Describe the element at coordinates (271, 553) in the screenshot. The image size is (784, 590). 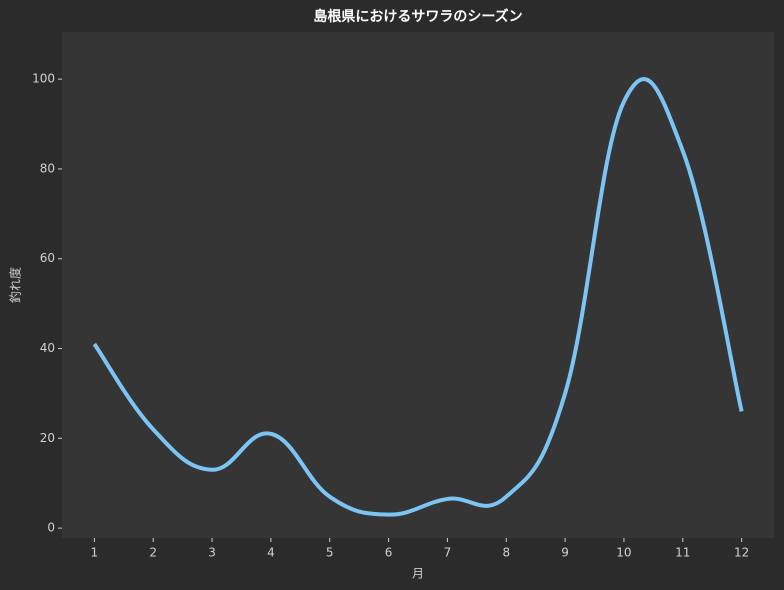
I see `x-tick-label: 4` at that location.